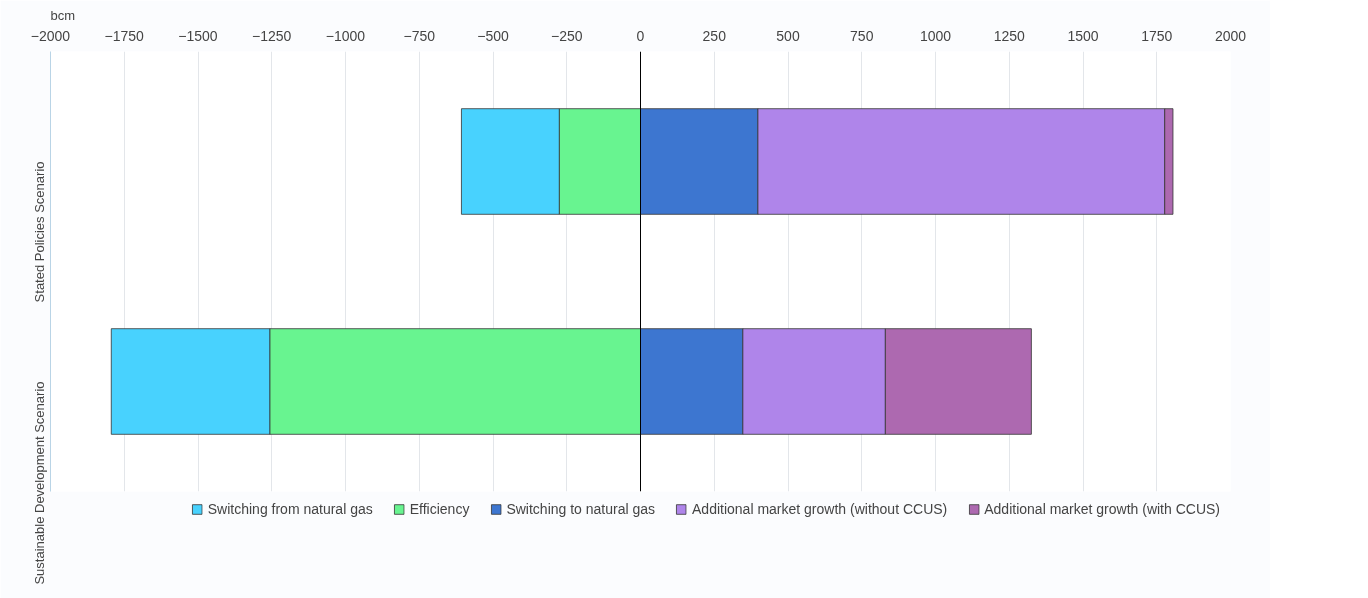 This screenshot has height=598, width=1368. What do you see at coordinates (39, 483) in the screenshot?
I see `y-tick-label: Sustainable Development Scenario` at bounding box center [39, 483].